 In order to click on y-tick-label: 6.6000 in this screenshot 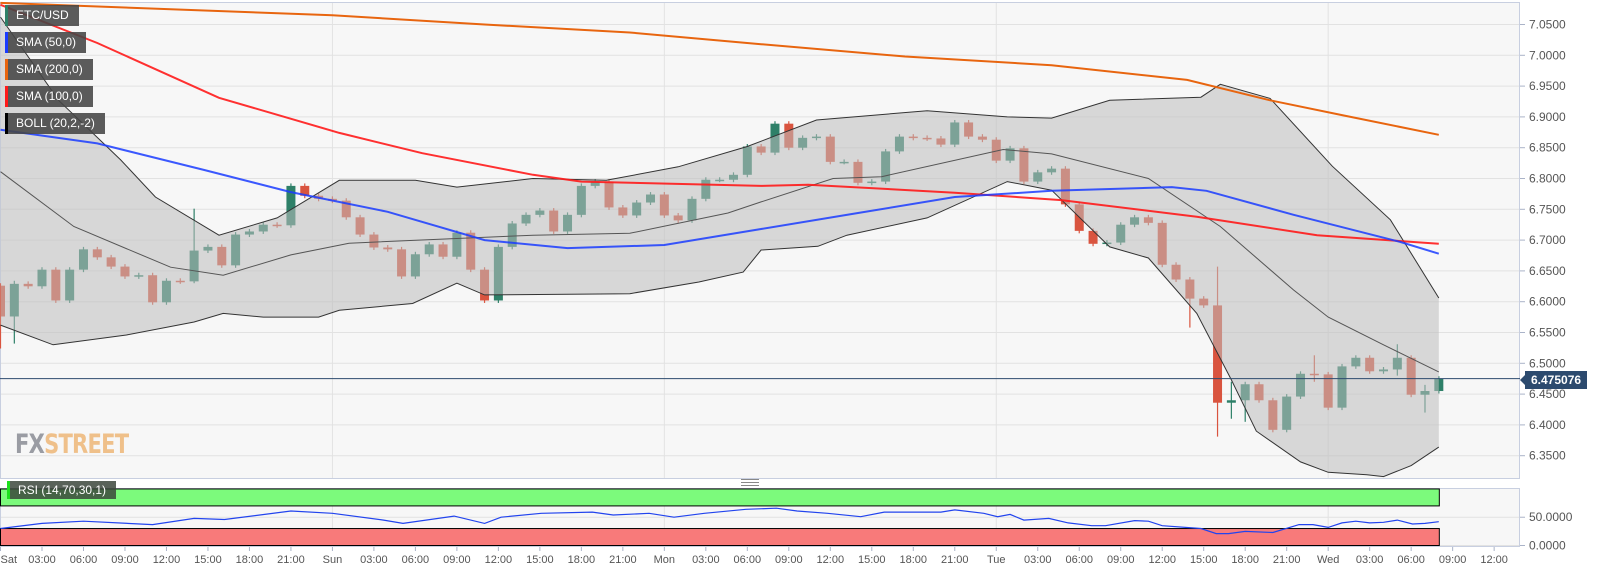, I will do `click(1547, 302)`.